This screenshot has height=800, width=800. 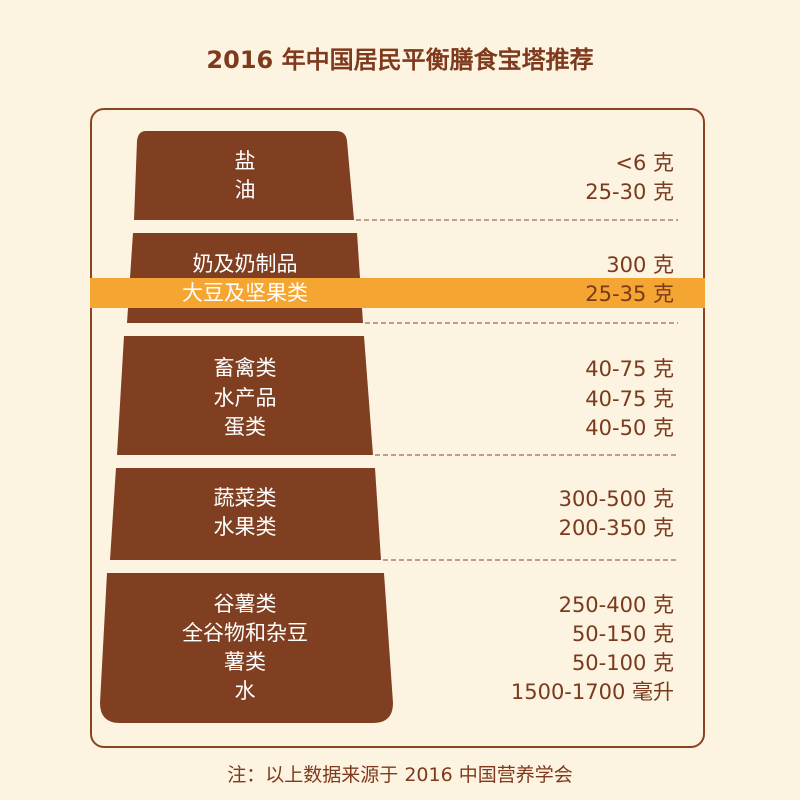 What do you see at coordinates (245, 427) in the screenshot?
I see `food-label: 蛋类` at bounding box center [245, 427].